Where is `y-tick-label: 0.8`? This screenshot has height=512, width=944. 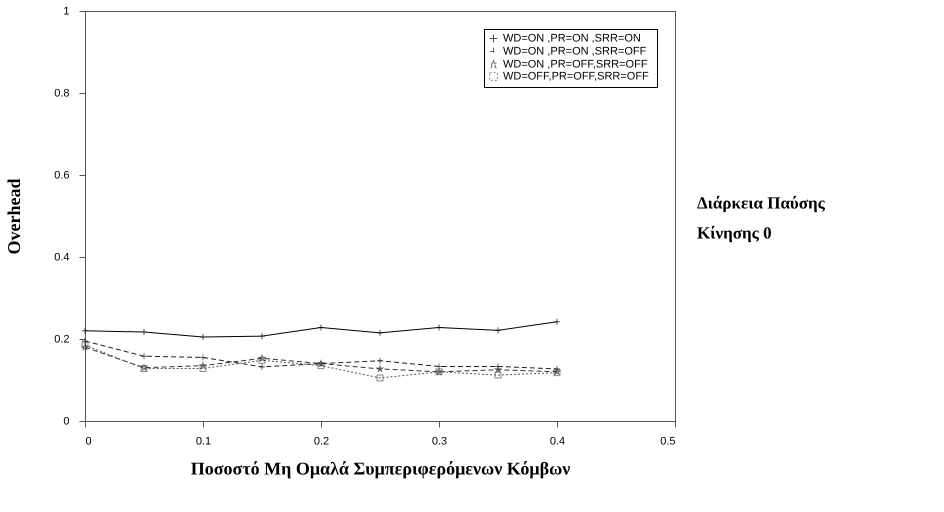 y-tick-label: 0.8 is located at coordinates (62, 94).